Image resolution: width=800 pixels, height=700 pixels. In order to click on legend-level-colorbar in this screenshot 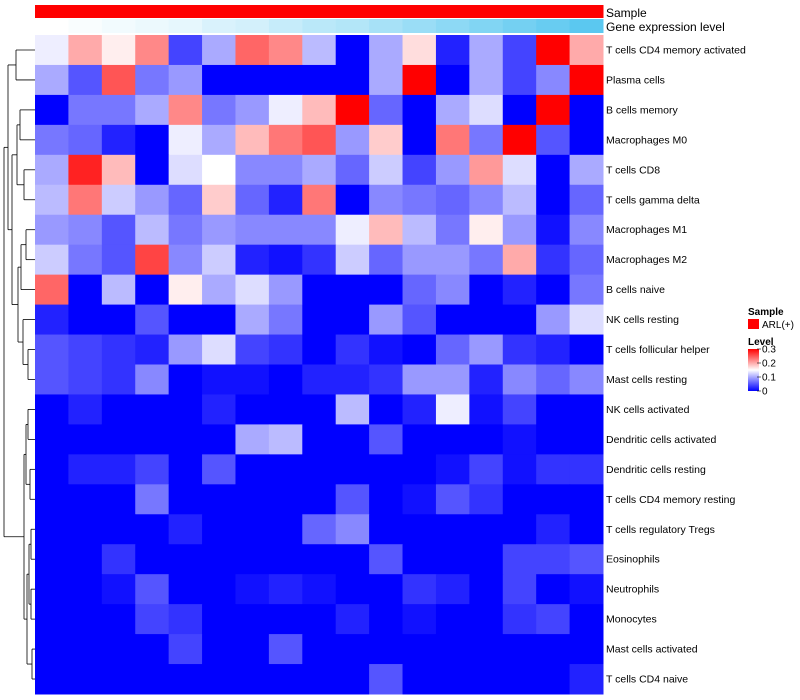, I will do `click(753, 370)`.